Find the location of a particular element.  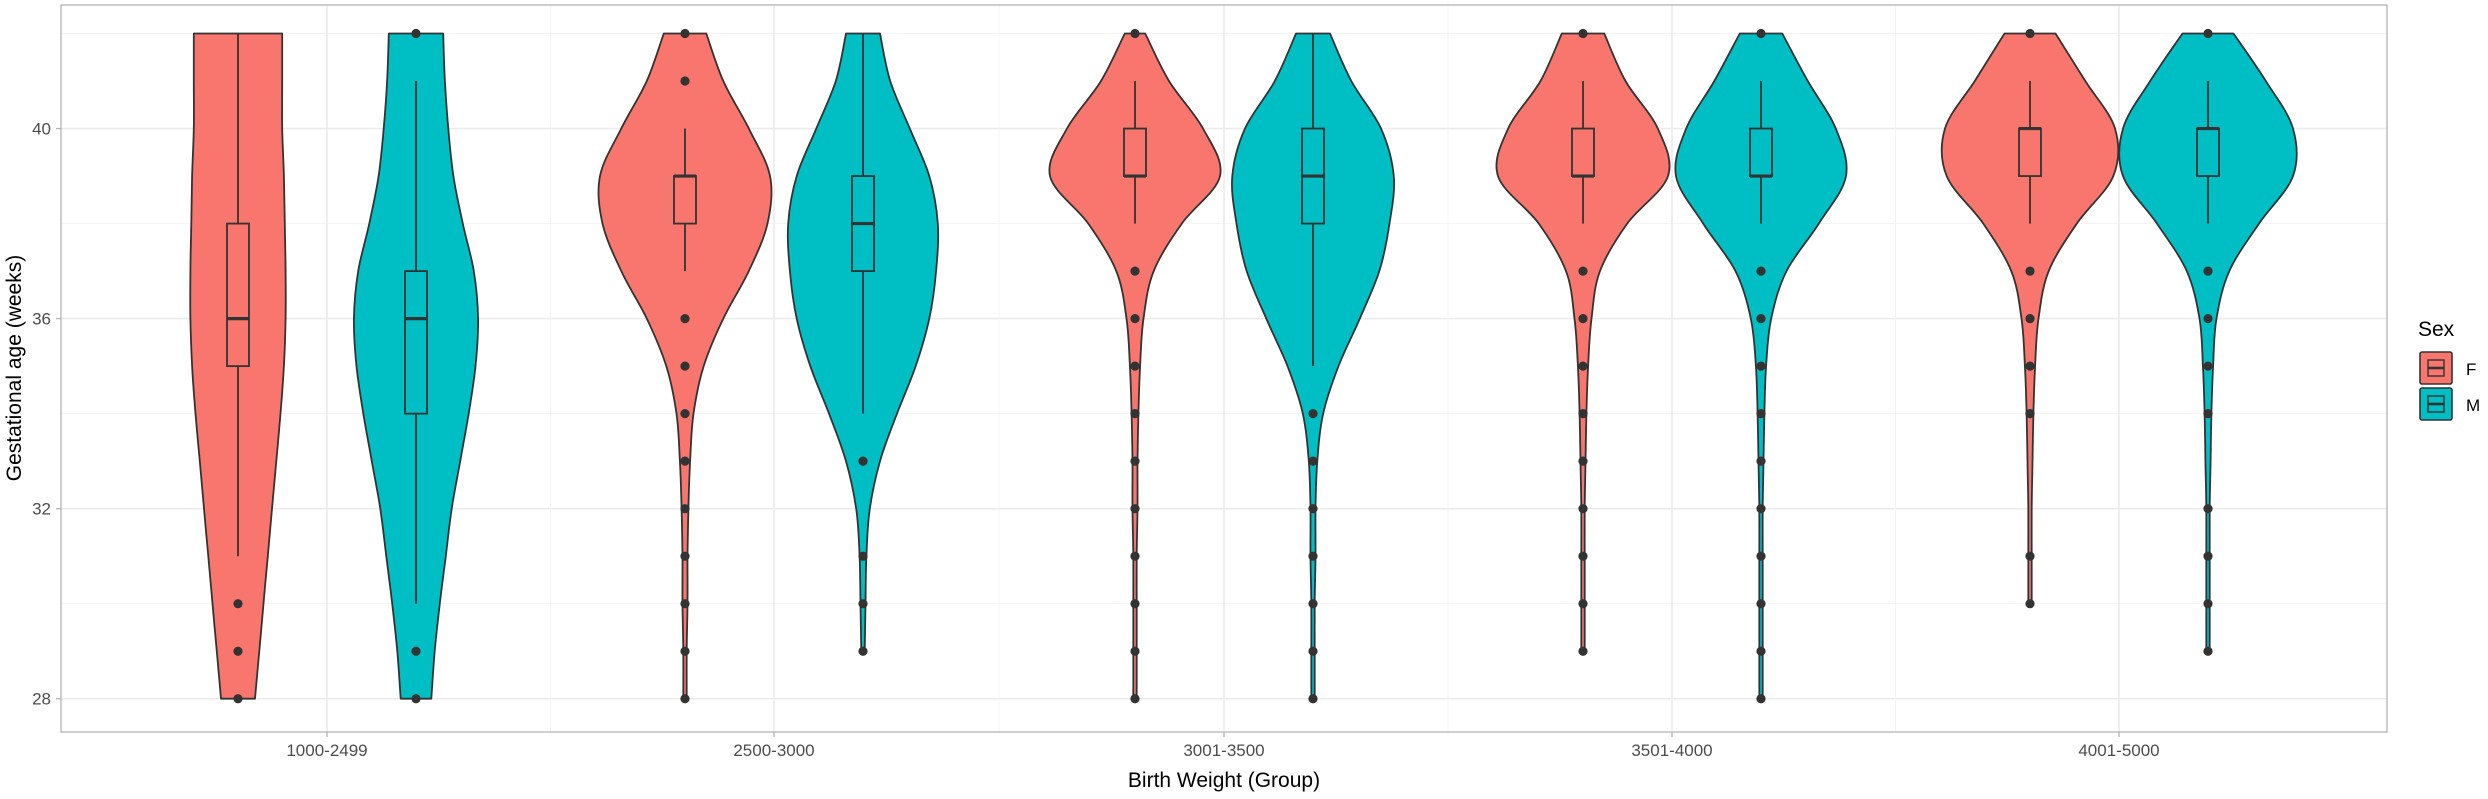

y-axis-title: Gestational age (weeks) is located at coordinates (14, 368).